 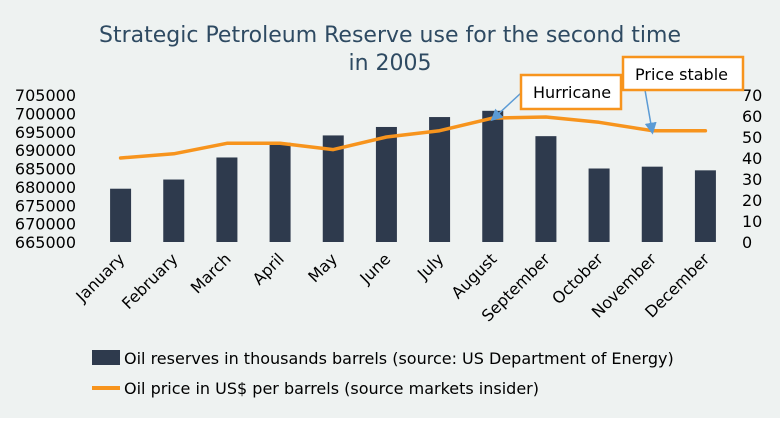 What do you see at coordinates (747, 242) in the screenshot?
I see `right-axis-tick-label: 0` at bounding box center [747, 242].